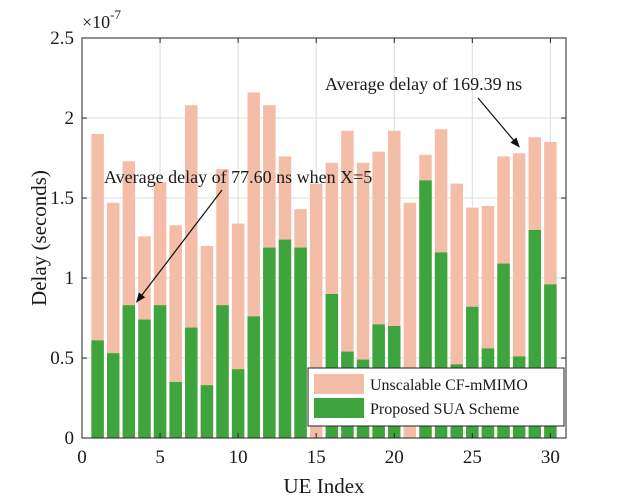 This screenshot has height=501, width=633. I want to click on annotation-text: Average delay of 169.39 ns, so click(423, 84).